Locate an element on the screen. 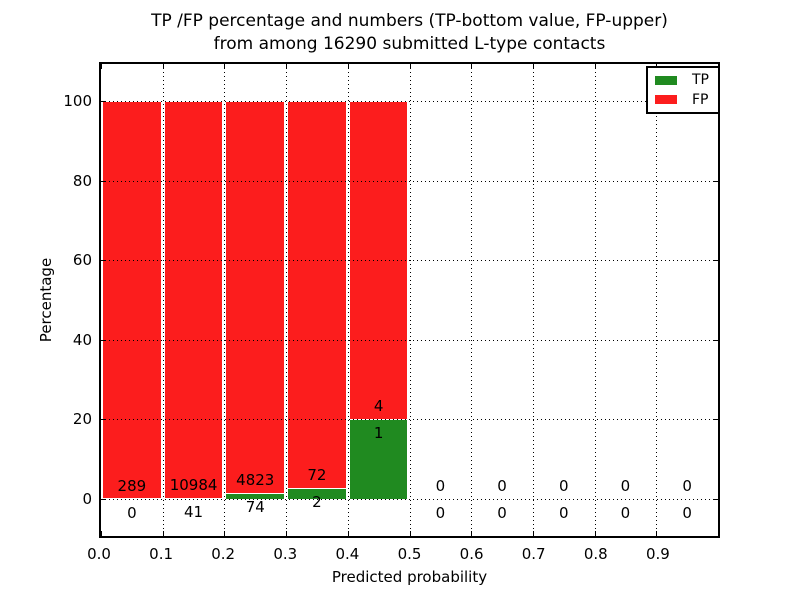 This screenshot has height=600, width=800. legend: TP FP is located at coordinates (683, 90).